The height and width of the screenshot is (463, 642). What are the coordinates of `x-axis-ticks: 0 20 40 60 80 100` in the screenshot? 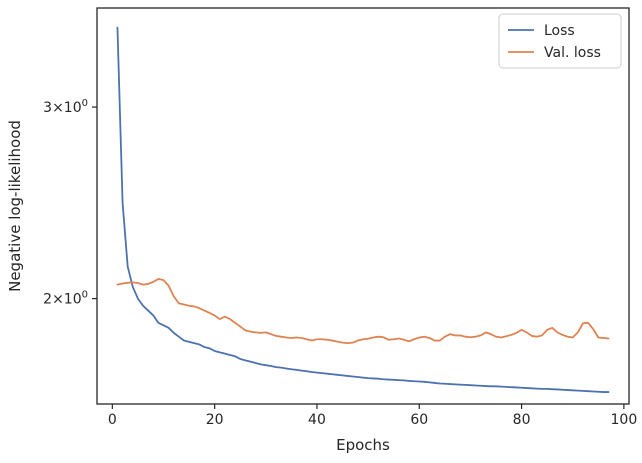 It's located at (372, 416).